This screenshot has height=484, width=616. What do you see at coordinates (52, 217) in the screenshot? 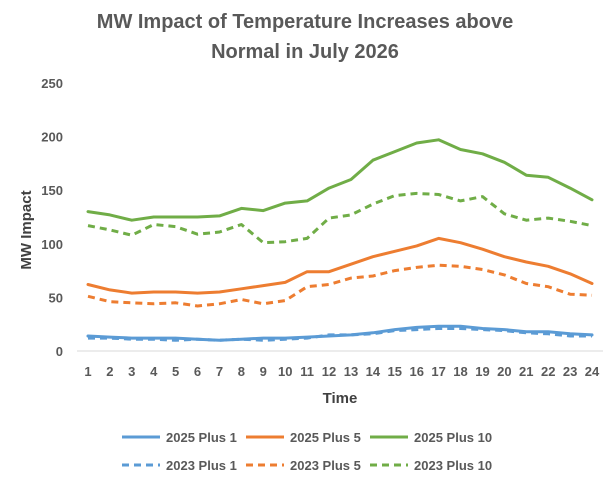
I see `y-tick-labels: 0 50 100 150 200 250` at bounding box center [52, 217].